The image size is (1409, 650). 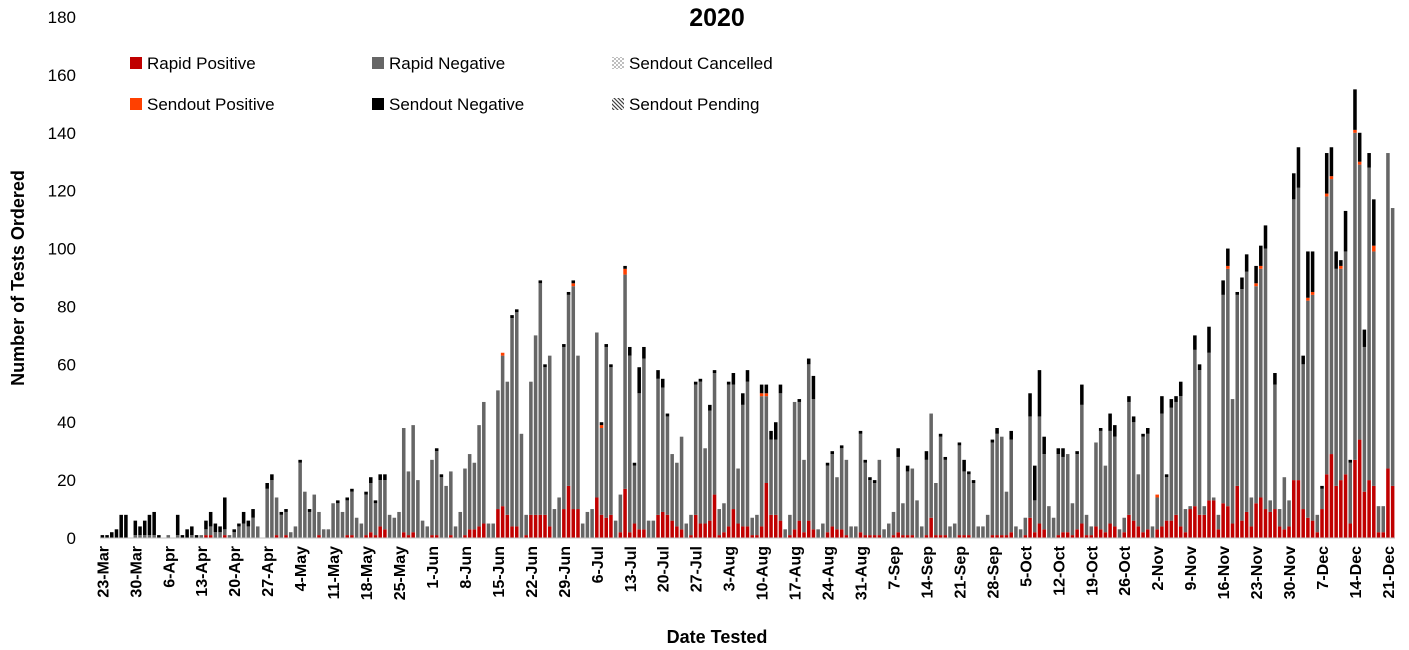 I want to click on x-tick-label: 22-Jun, so click(x=532, y=572).